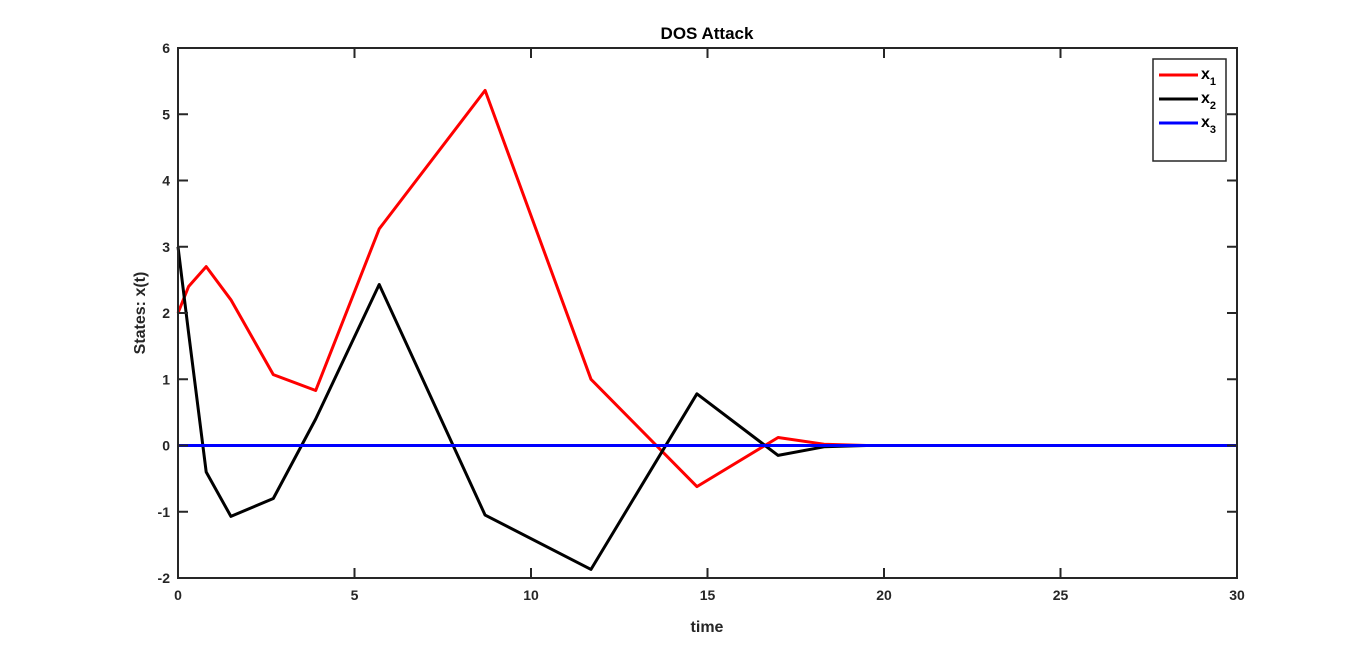 The width and height of the screenshot is (1366, 651). I want to click on x-tick-label: 15, so click(708, 595).